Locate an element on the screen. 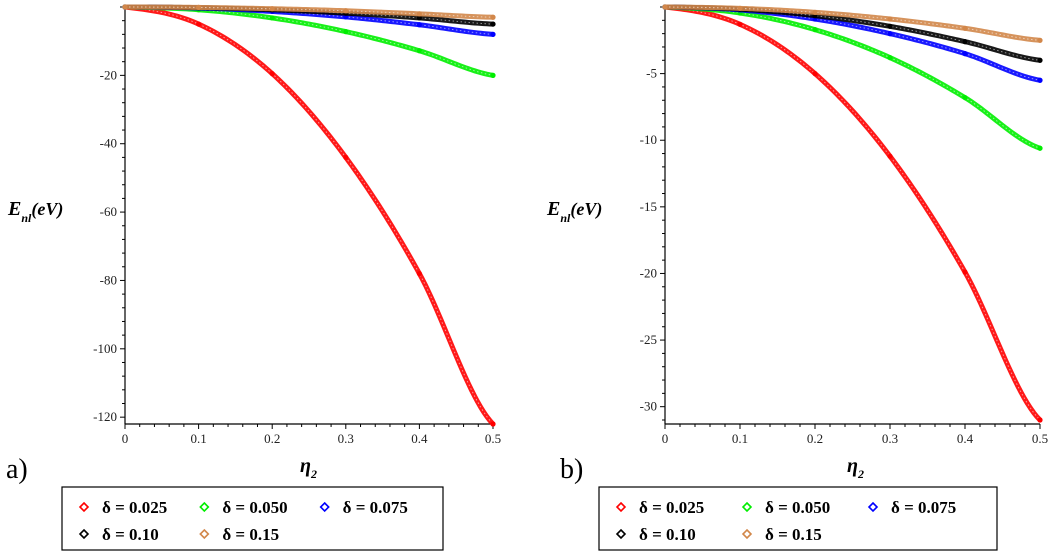  x-tick-label: 0.4 is located at coordinates (419, 438).